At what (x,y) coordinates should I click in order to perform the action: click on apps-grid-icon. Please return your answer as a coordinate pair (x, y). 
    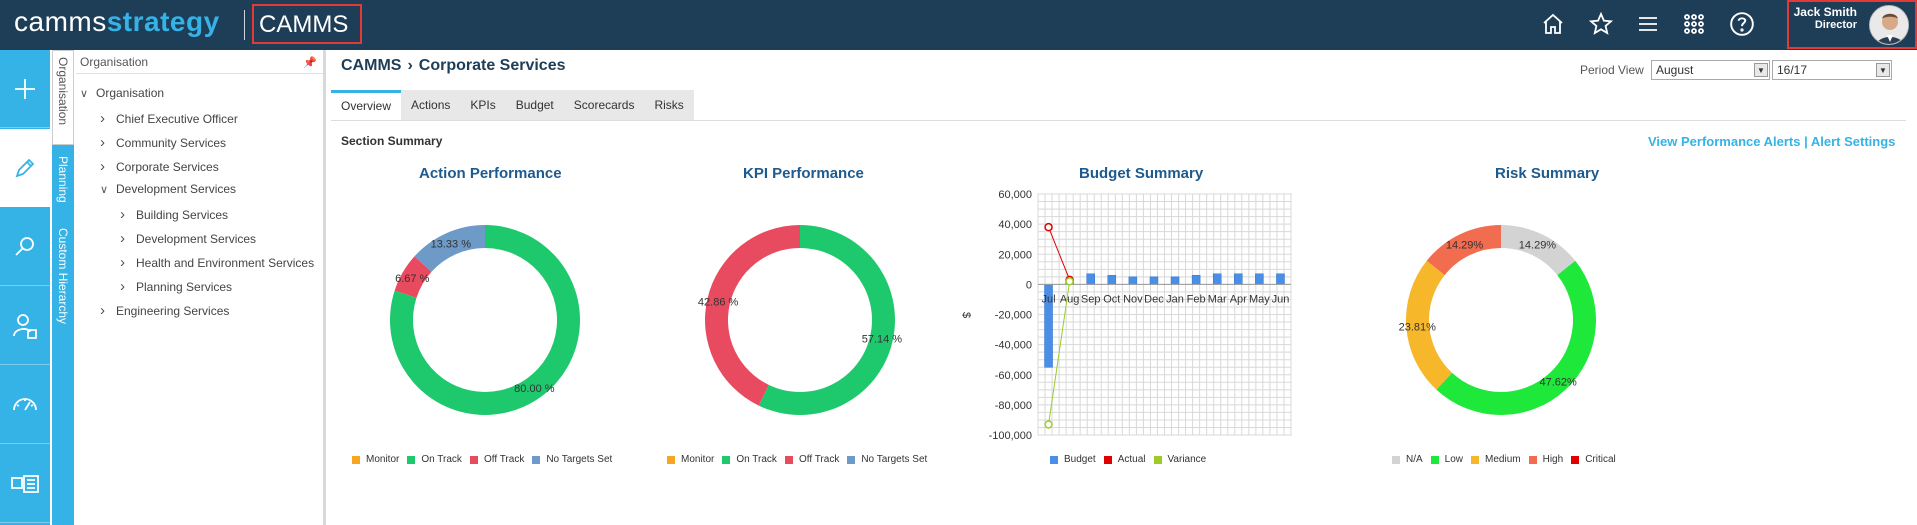
    Looking at the image, I should click on (1694, 24).